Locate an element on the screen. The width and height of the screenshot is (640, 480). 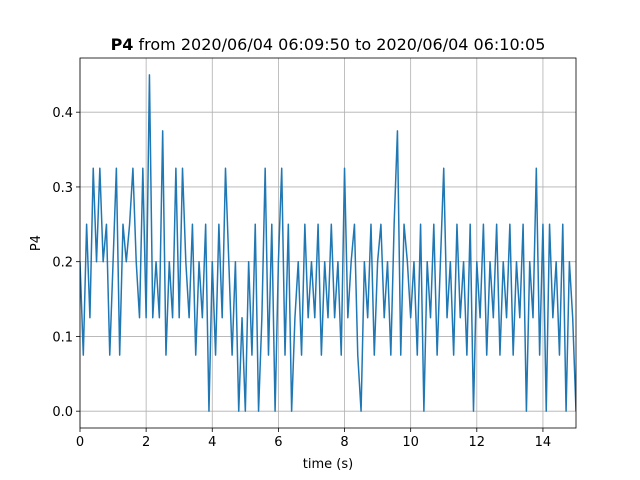
x-axis-label: time (s) is located at coordinates (328, 464).